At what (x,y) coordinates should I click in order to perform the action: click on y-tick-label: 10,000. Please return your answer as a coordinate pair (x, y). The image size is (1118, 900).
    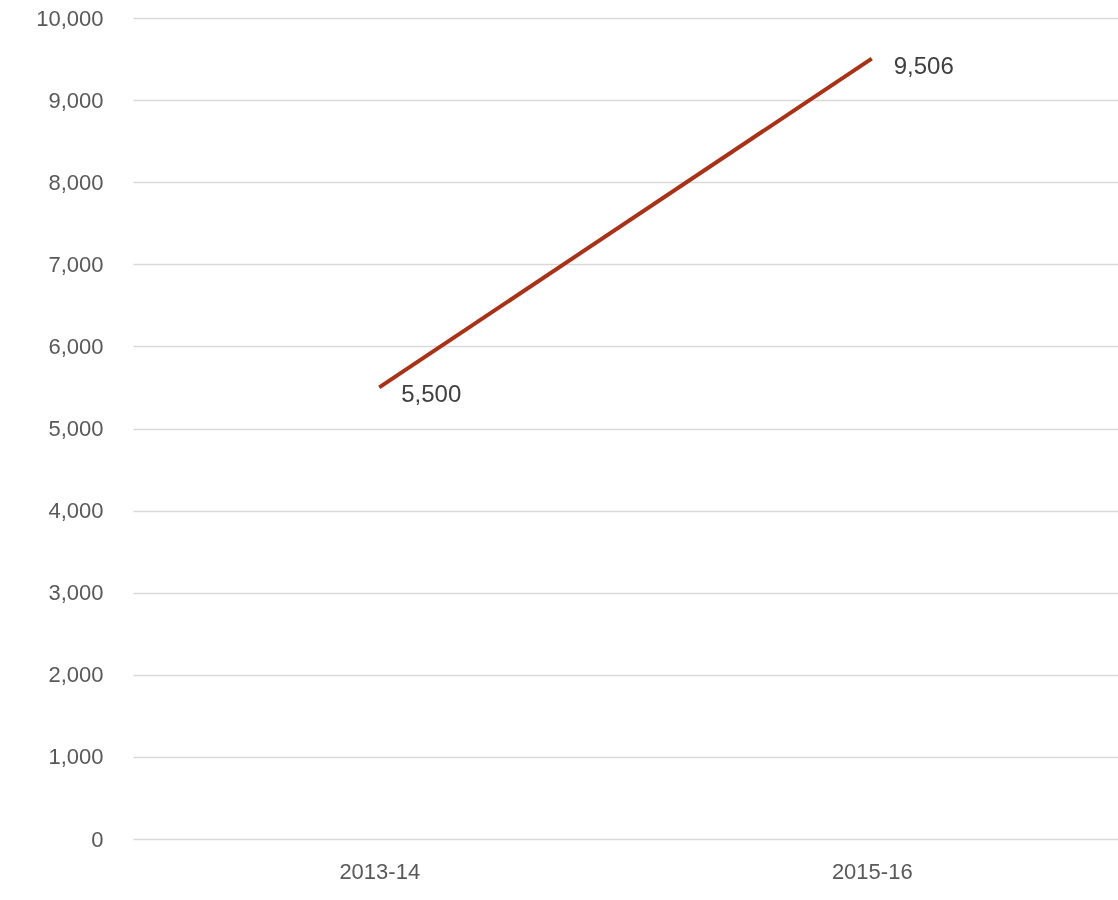
    Looking at the image, I should click on (70, 18).